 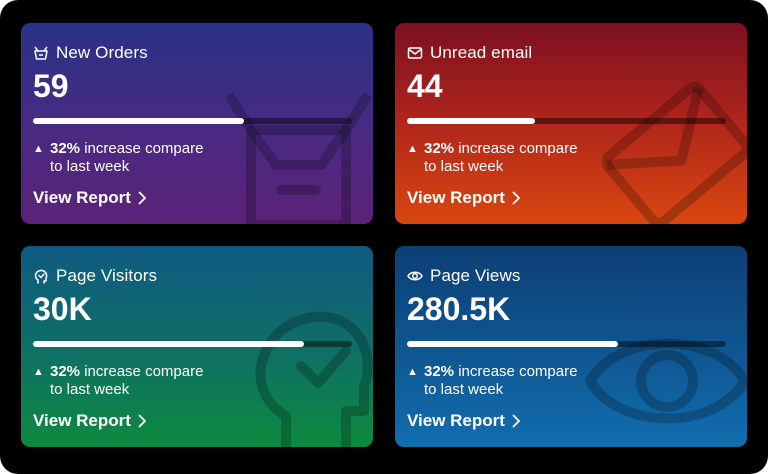 I want to click on card-title: Page Visitors, so click(x=107, y=275).